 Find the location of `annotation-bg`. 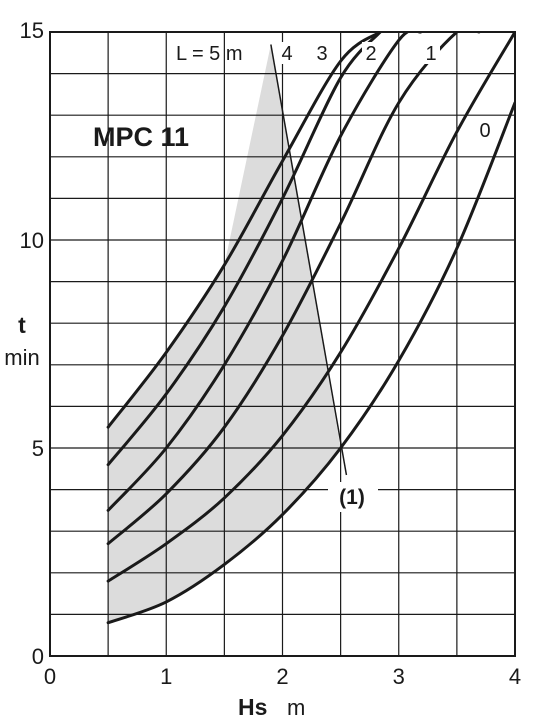

annotation-bg is located at coordinates (353, 497).